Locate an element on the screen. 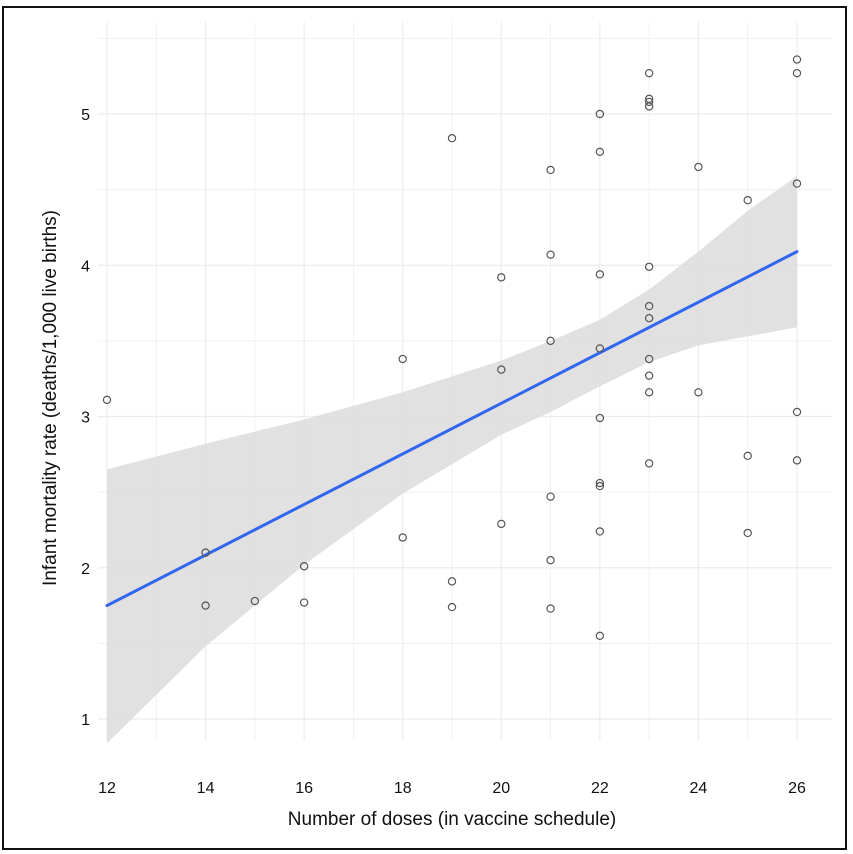  y-tick-labels: 1 2 3 4 5 is located at coordinates (85, 418).